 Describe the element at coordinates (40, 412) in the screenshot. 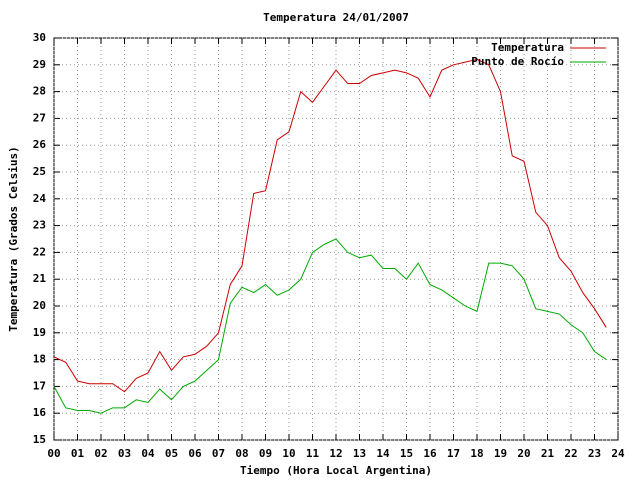

I see `y-tick-label: 16` at that location.